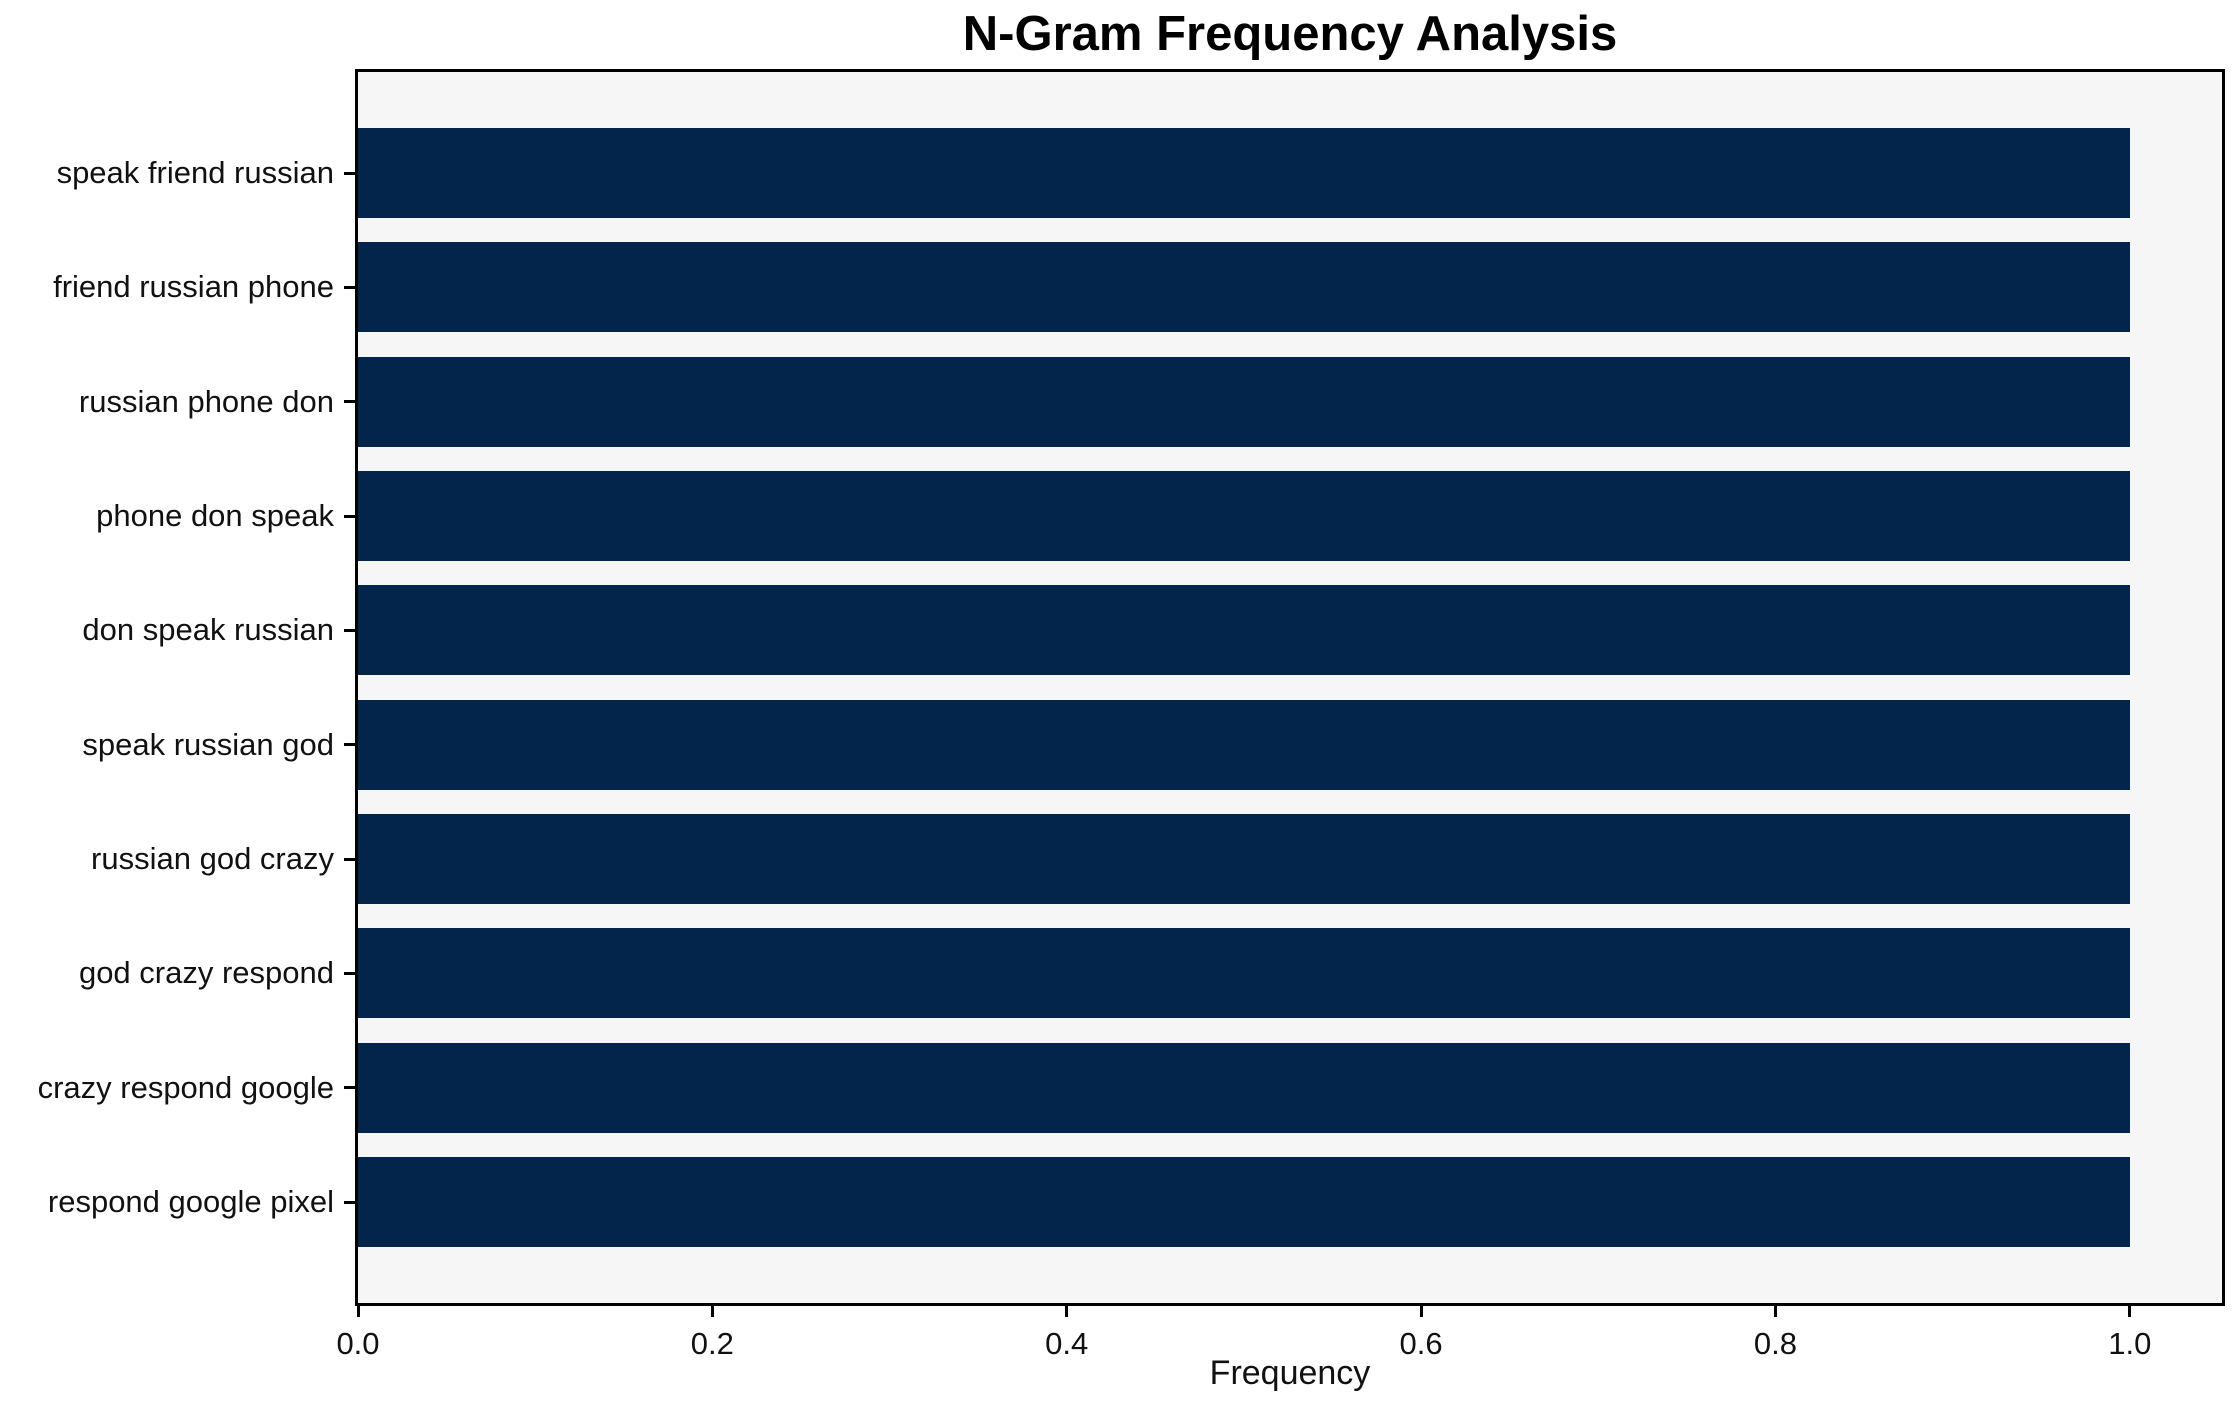 The width and height of the screenshot is (2238, 1414). Describe the element at coordinates (1290, 34) in the screenshot. I see `chart-title: N-Gram Frequency Analysis` at that location.